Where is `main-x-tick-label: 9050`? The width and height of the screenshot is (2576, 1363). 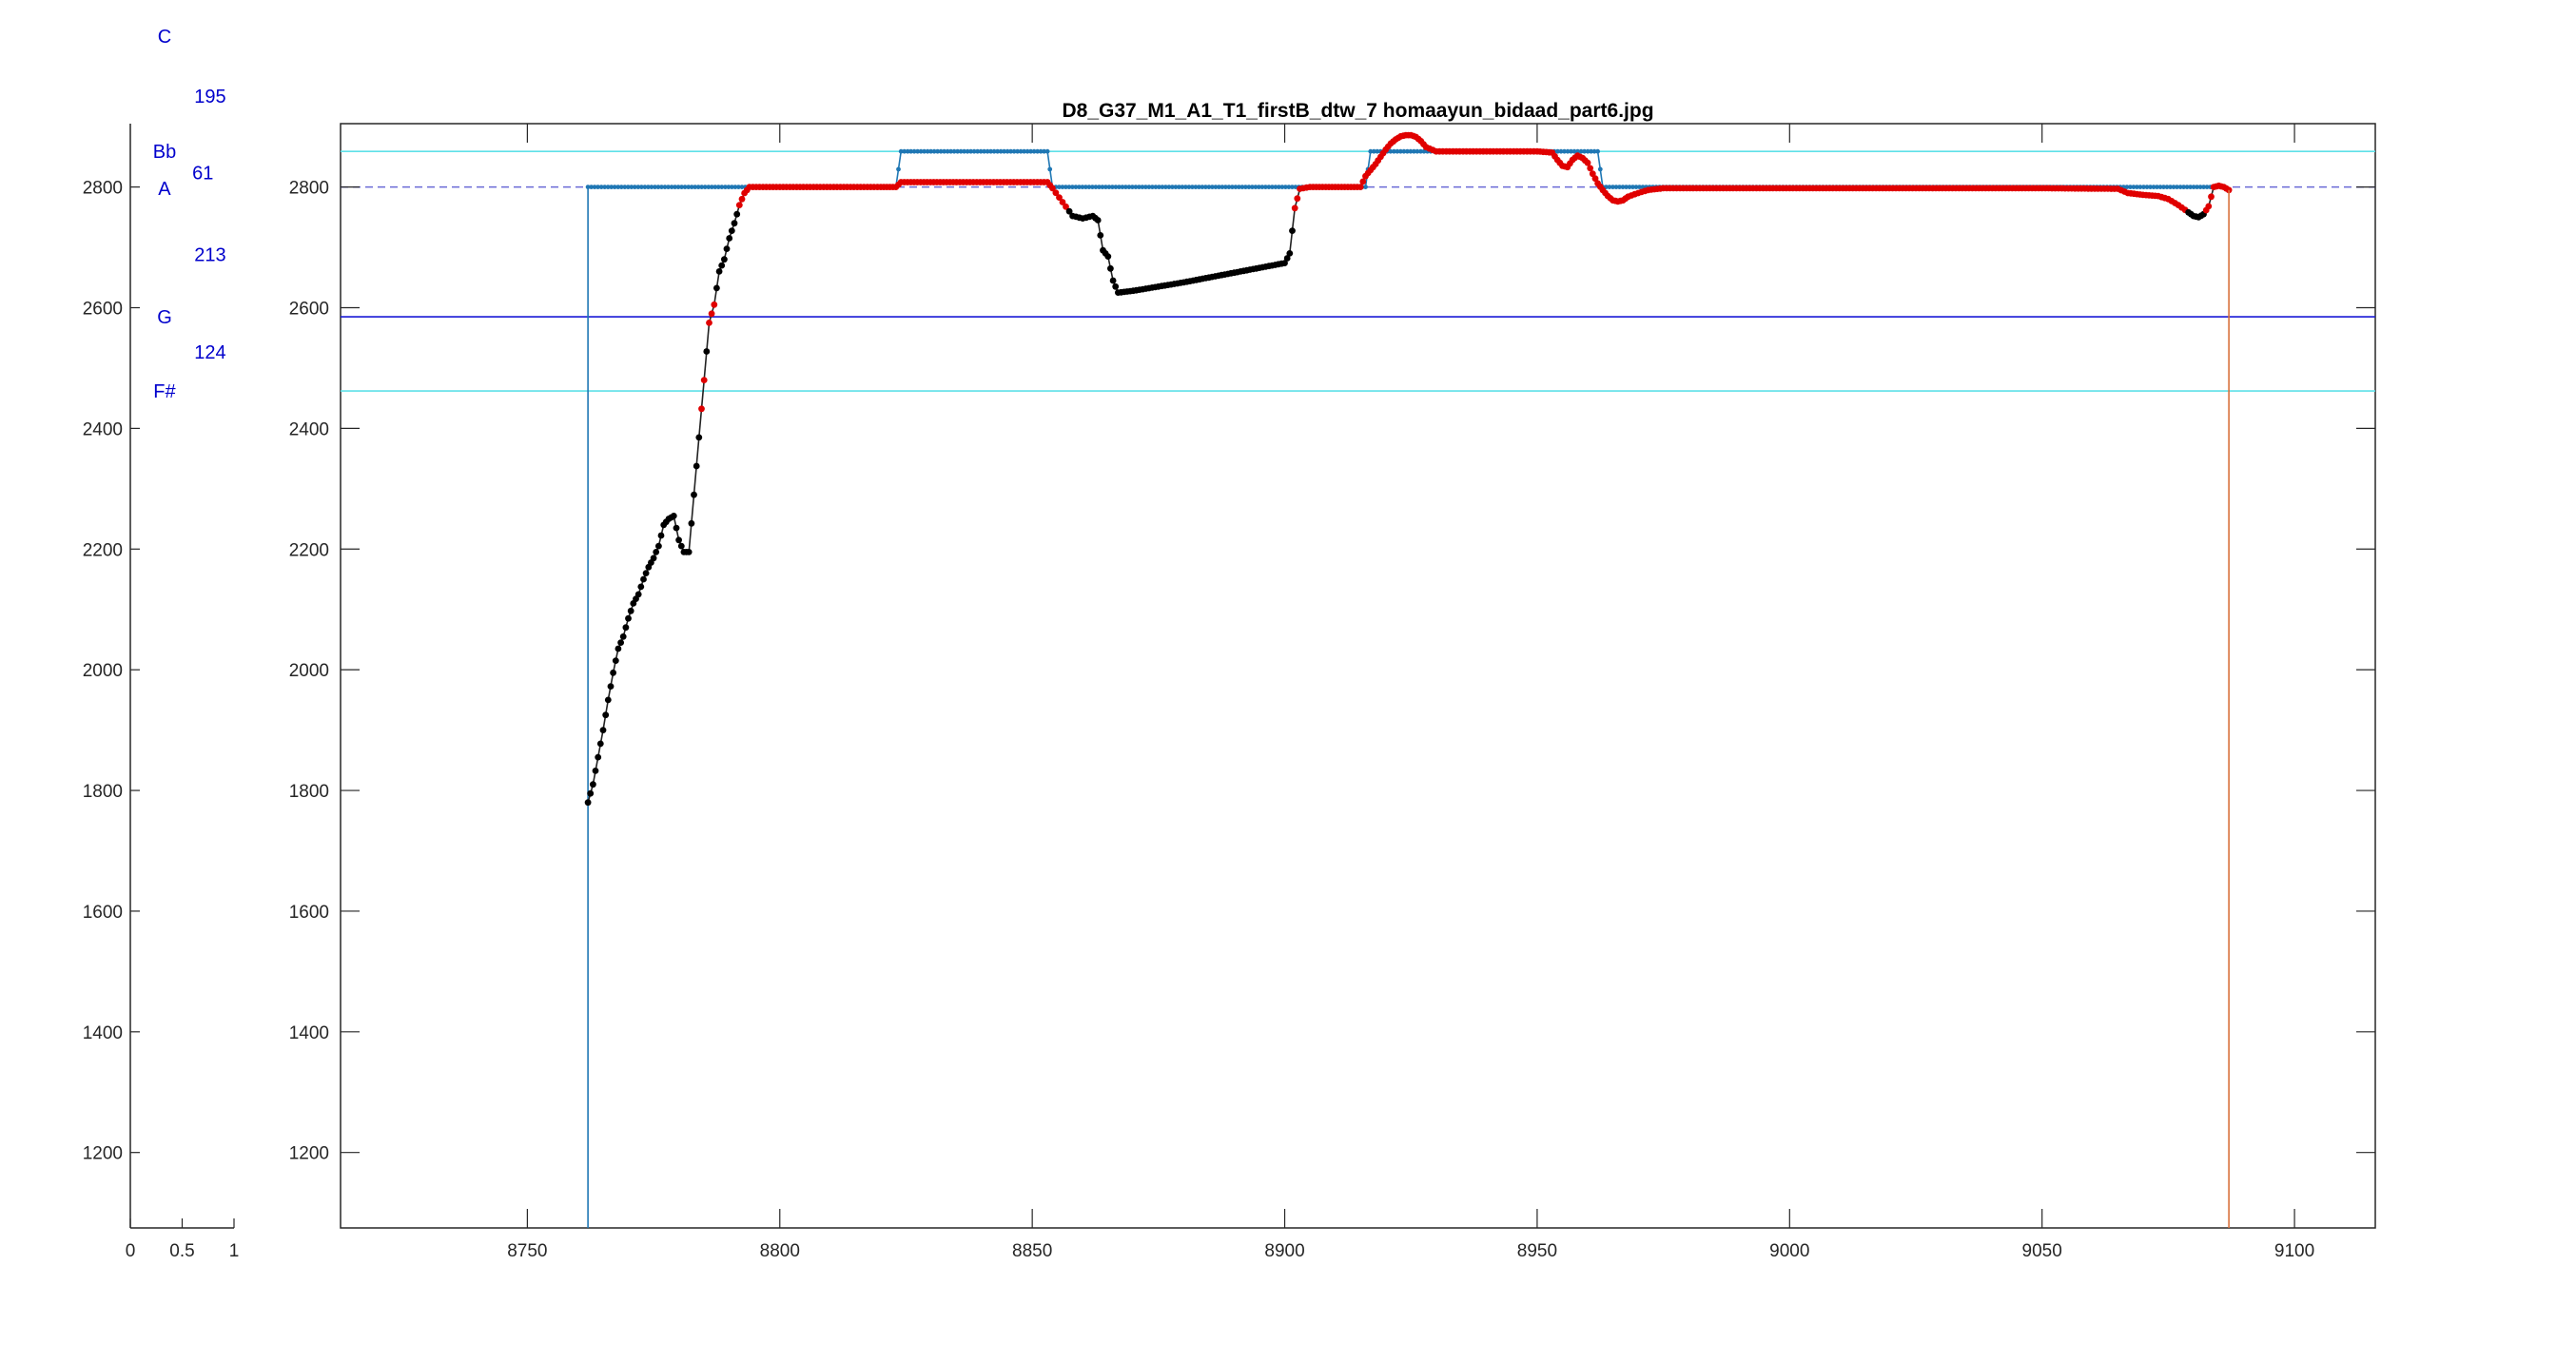
main-x-tick-label: 9050 is located at coordinates (2042, 1251).